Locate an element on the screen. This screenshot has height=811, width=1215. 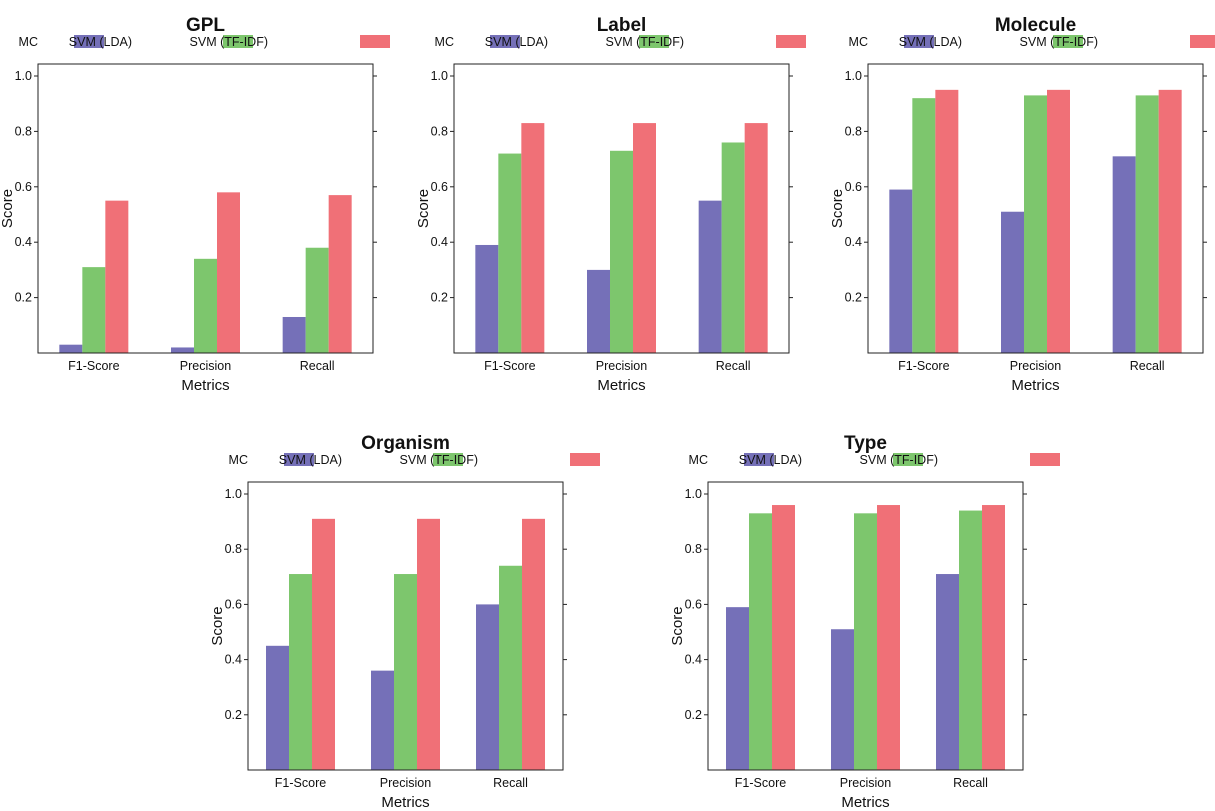
chart-title: Label is located at coordinates (622, 25).